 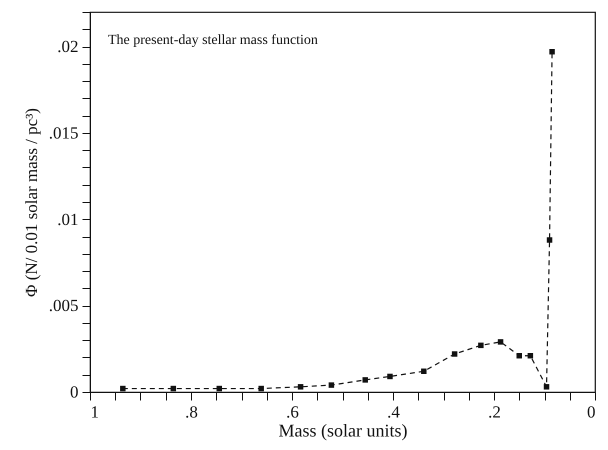 What do you see at coordinates (494, 412) in the screenshot?
I see `x-tick-label: .2` at bounding box center [494, 412].